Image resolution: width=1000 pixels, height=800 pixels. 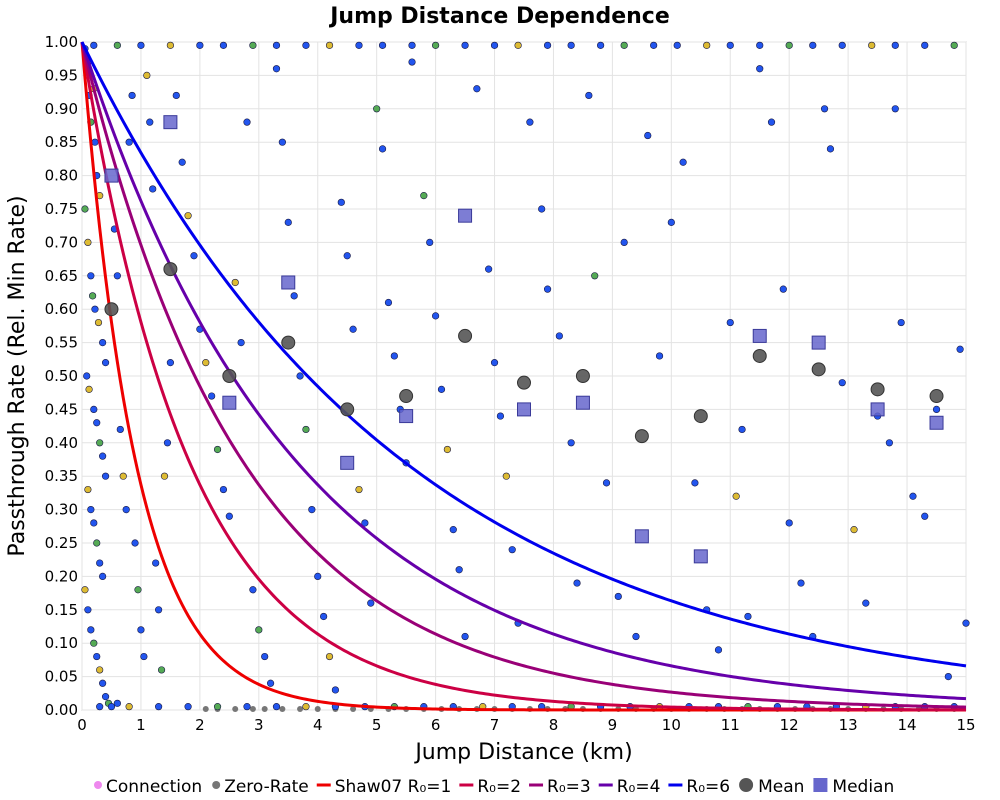 What do you see at coordinates (699, 787) in the screenshot?
I see `legend-item: R₀=6` at bounding box center [699, 787].